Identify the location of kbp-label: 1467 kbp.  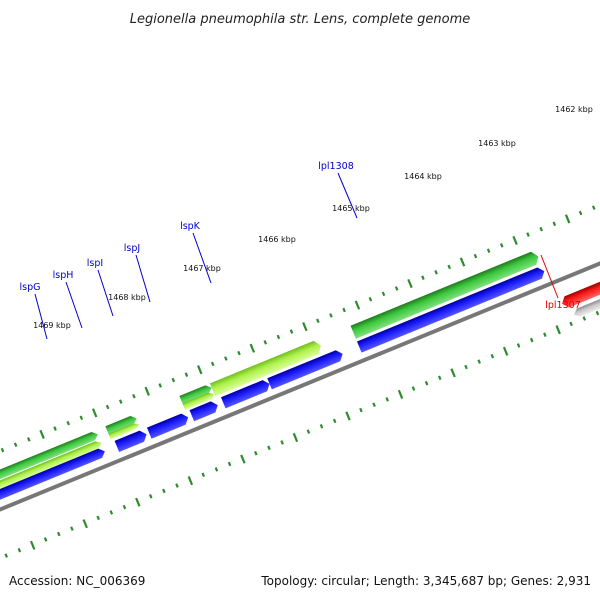
(202, 268).